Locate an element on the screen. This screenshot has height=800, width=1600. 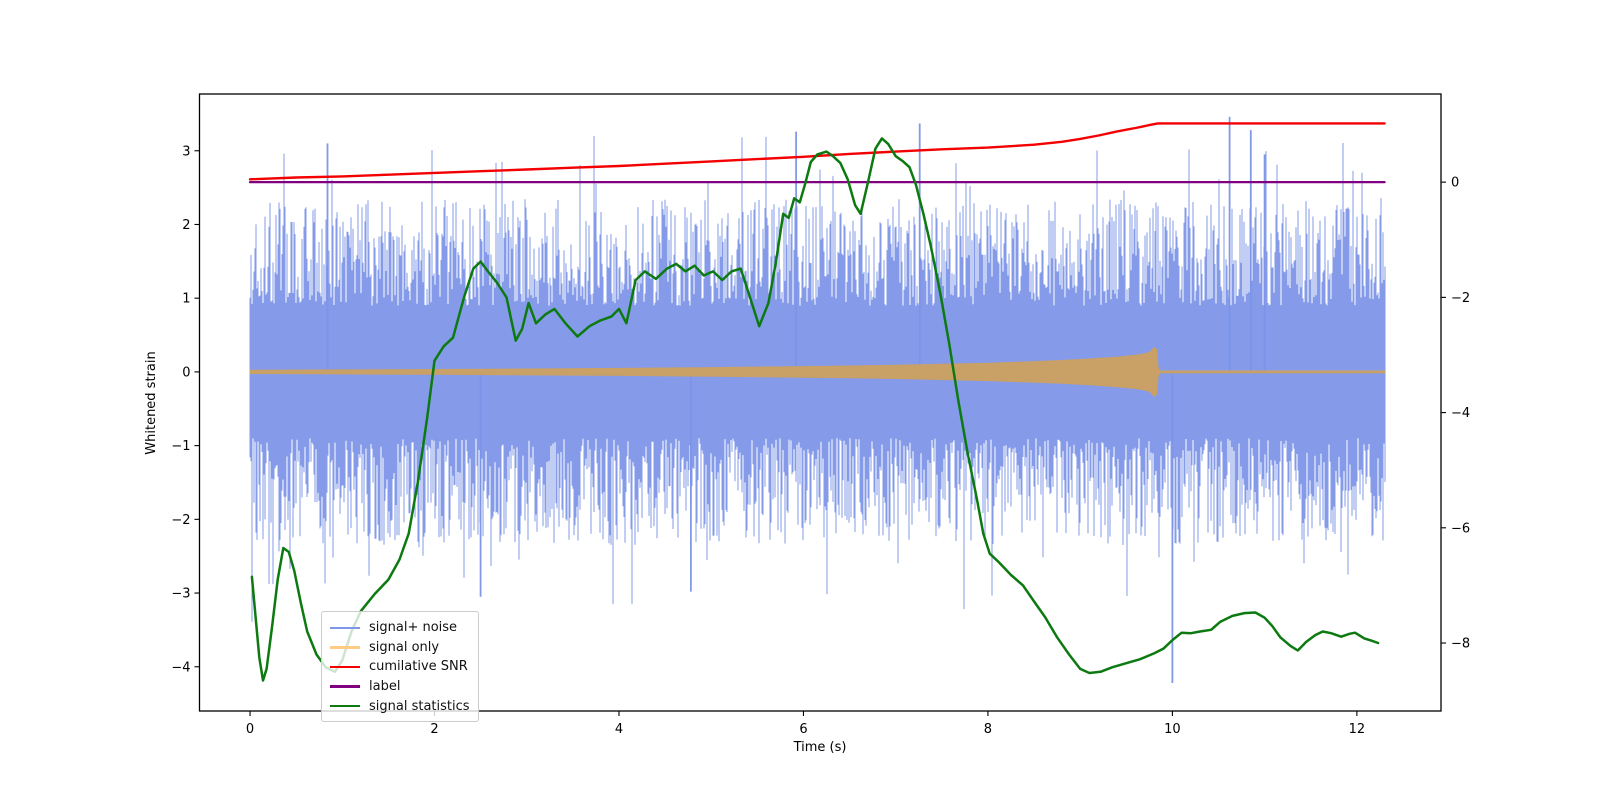
right-y-tick-label: −8 is located at coordinates (1460, 644).